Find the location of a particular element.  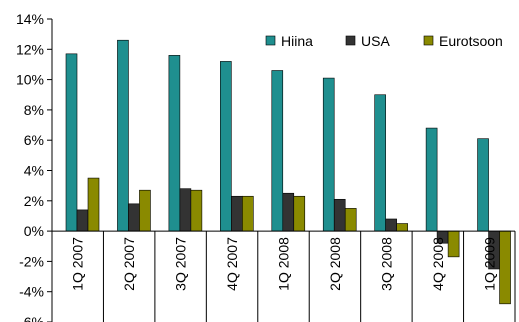

x-tick-label: 4Q 2007 is located at coordinates (232, 264).